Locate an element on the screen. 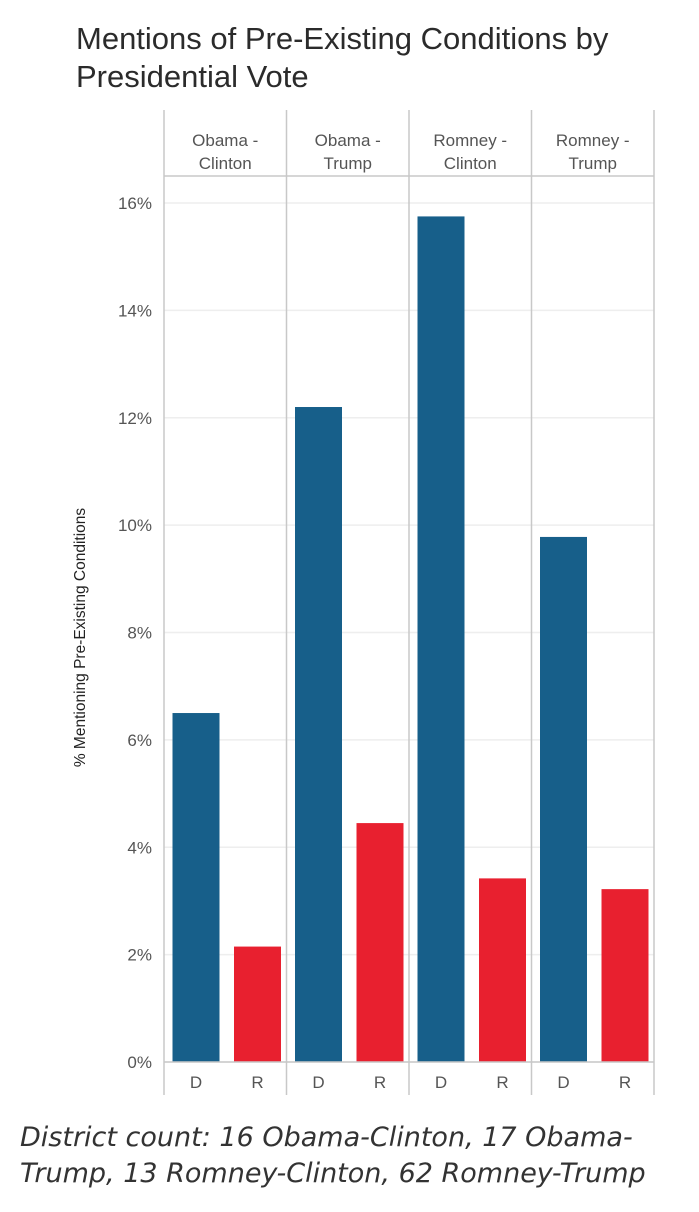 This screenshot has height=1212, width=699. x-tick-label-0-D: D is located at coordinates (196, 1082).